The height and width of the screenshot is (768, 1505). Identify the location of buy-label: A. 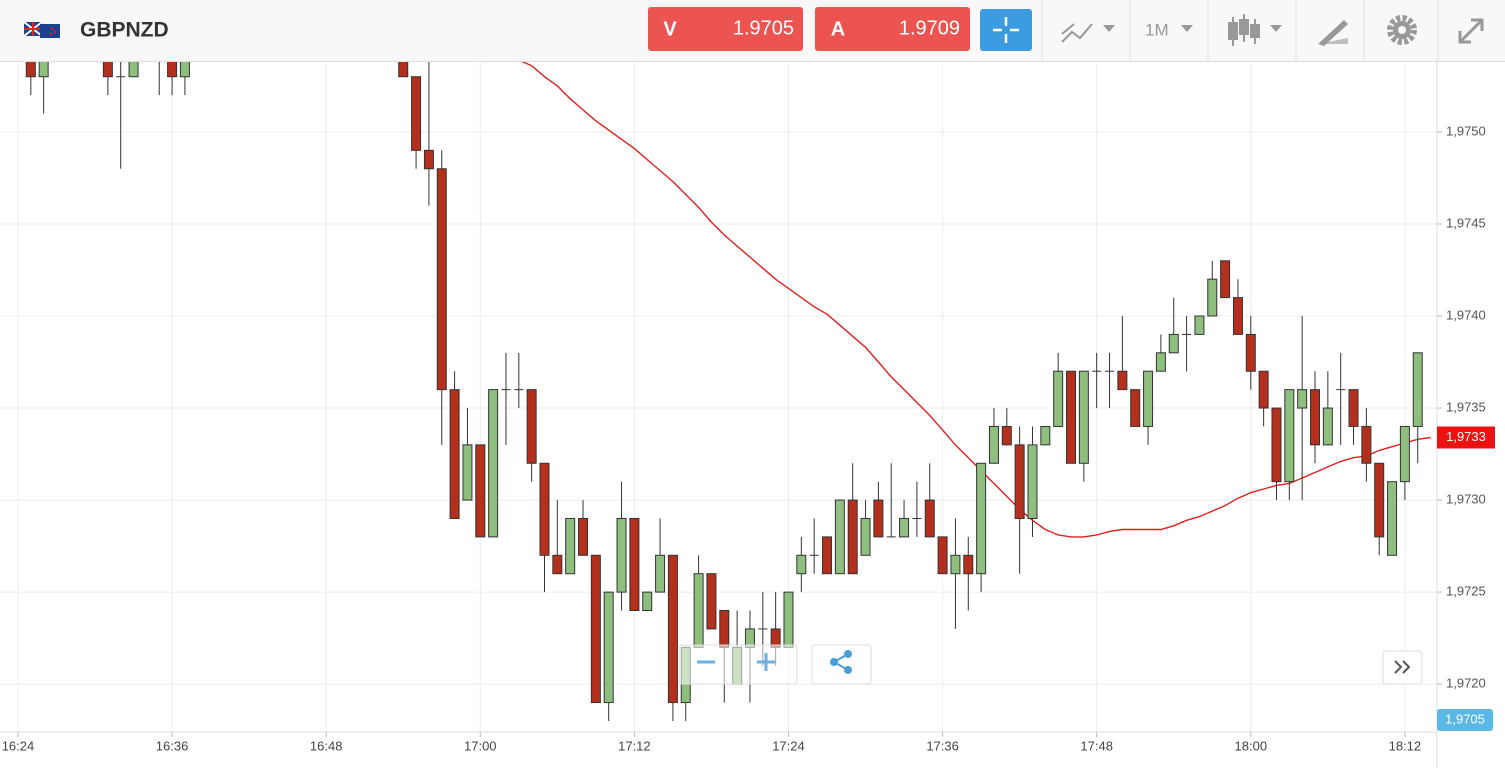
(838, 29).